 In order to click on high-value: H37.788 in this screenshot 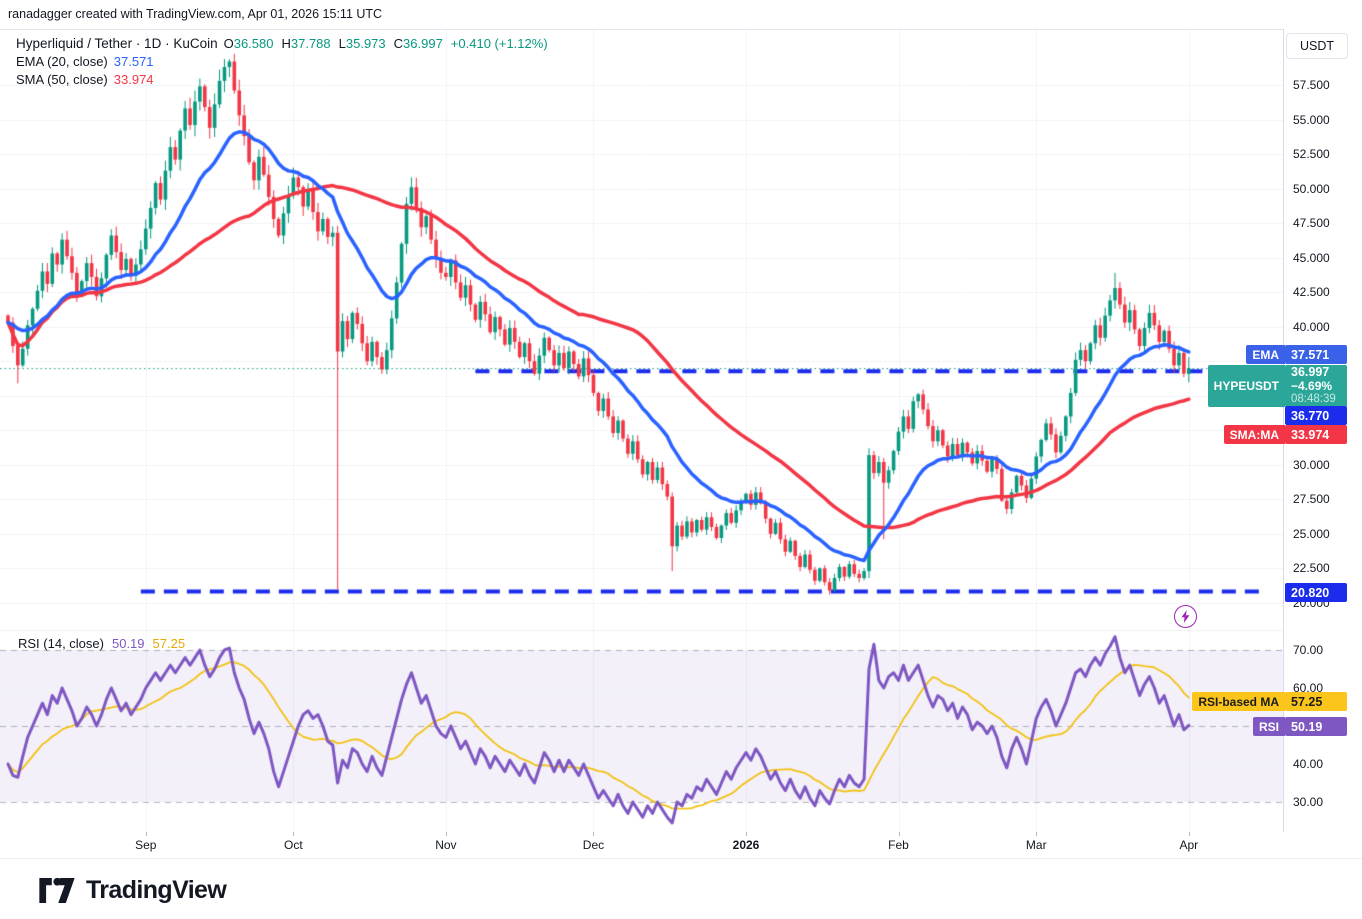, I will do `click(306, 43)`.